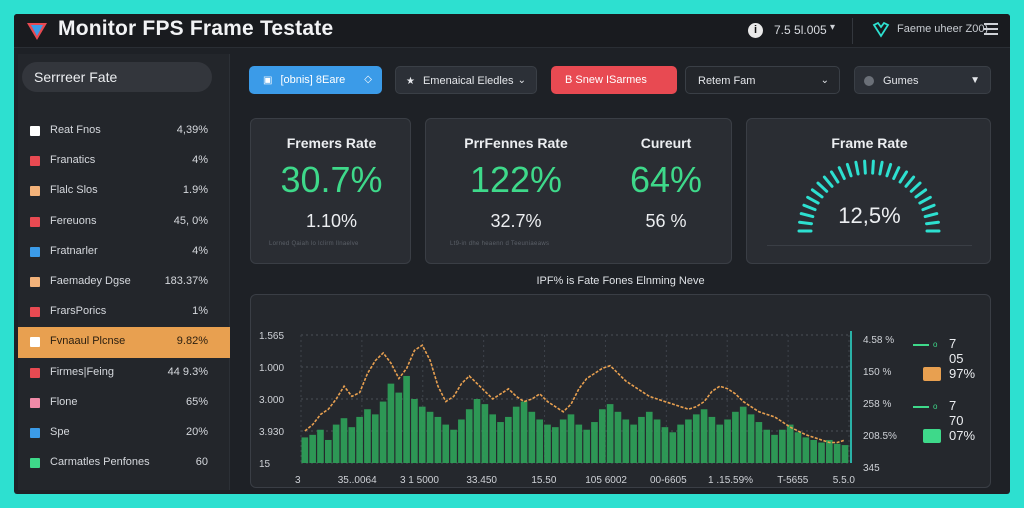 This screenshot has width=1024, height=508. What do you see at coordinates (75, 130) in the screenshot?
I see `sidebar-item-label: Reat Fnos` at bounding box center [75, 130].